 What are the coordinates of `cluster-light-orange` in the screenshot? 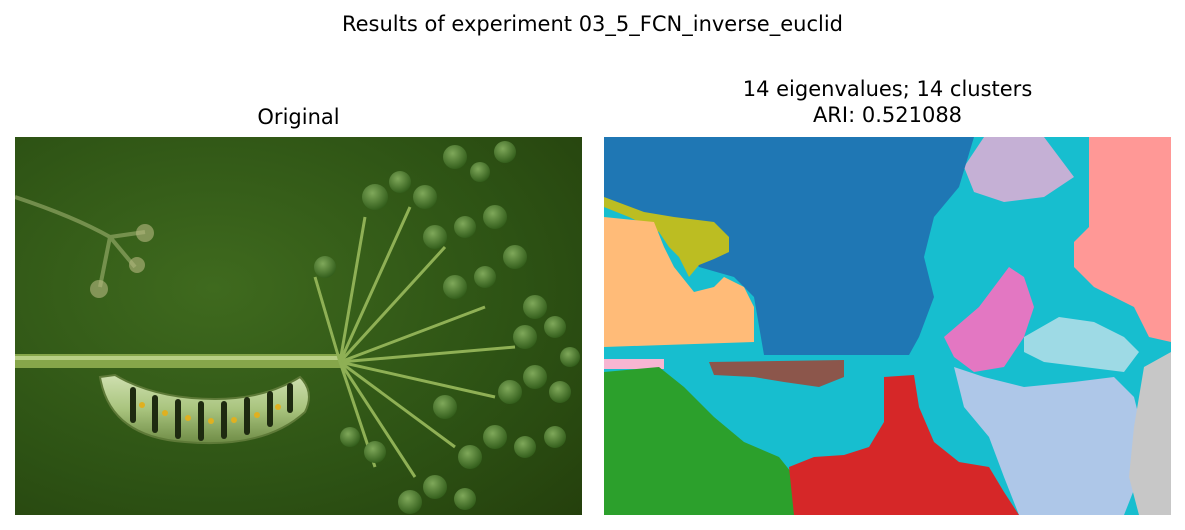 It's located at (679, 282).